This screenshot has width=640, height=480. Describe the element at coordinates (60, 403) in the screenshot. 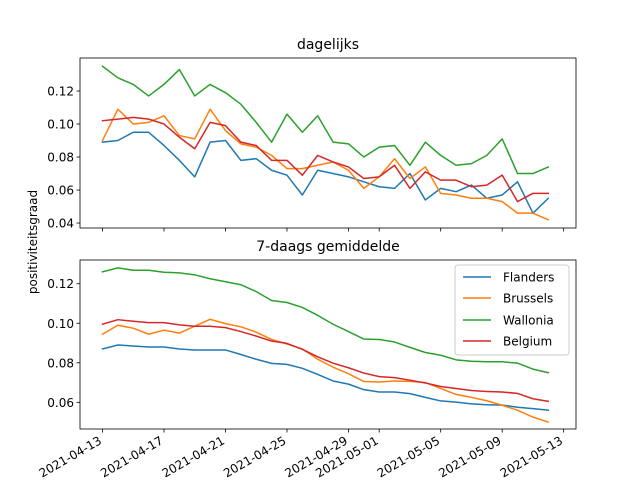

I see `y-tick-label: 0.06` at that location.